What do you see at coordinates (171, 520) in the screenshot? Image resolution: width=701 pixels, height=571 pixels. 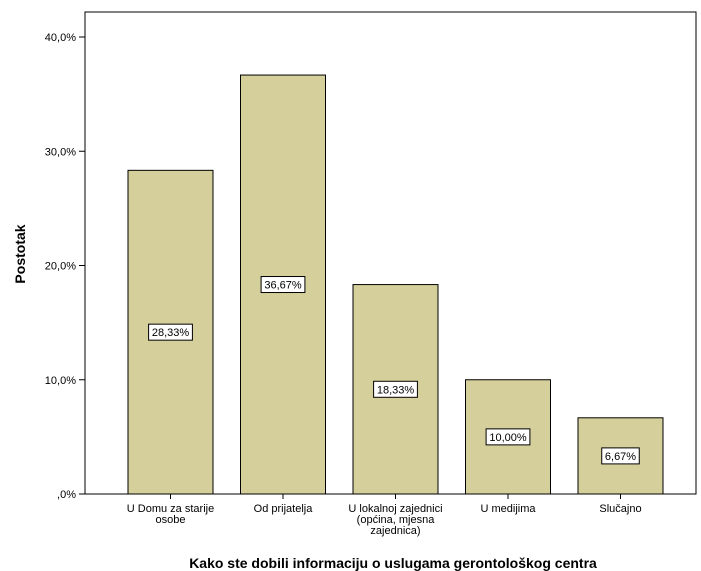 I see `x-tick-label-line: osobe` at bounding box center [171, 520].